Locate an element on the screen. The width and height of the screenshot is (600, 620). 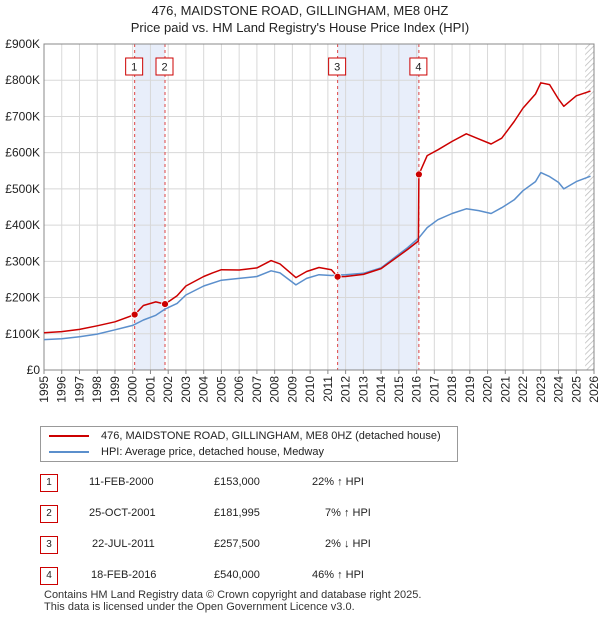
sale-hpi: 22% ↑ HPI is located at coordinates (338, 482).